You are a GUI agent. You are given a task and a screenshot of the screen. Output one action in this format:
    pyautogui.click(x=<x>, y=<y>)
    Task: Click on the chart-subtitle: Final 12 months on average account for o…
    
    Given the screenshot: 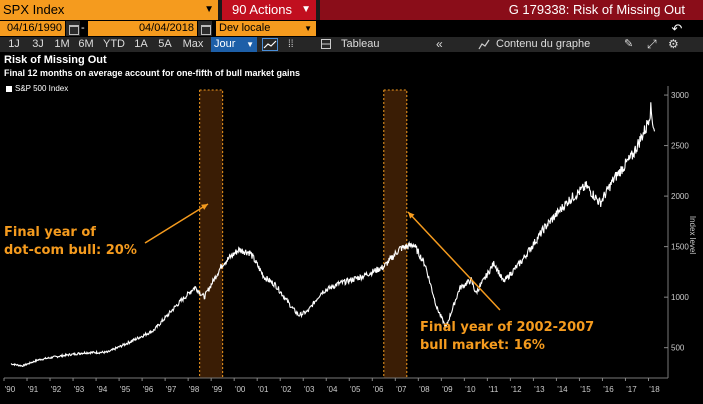 What is the action you would take?
    pyautogui.click(x=152, y=73)
    